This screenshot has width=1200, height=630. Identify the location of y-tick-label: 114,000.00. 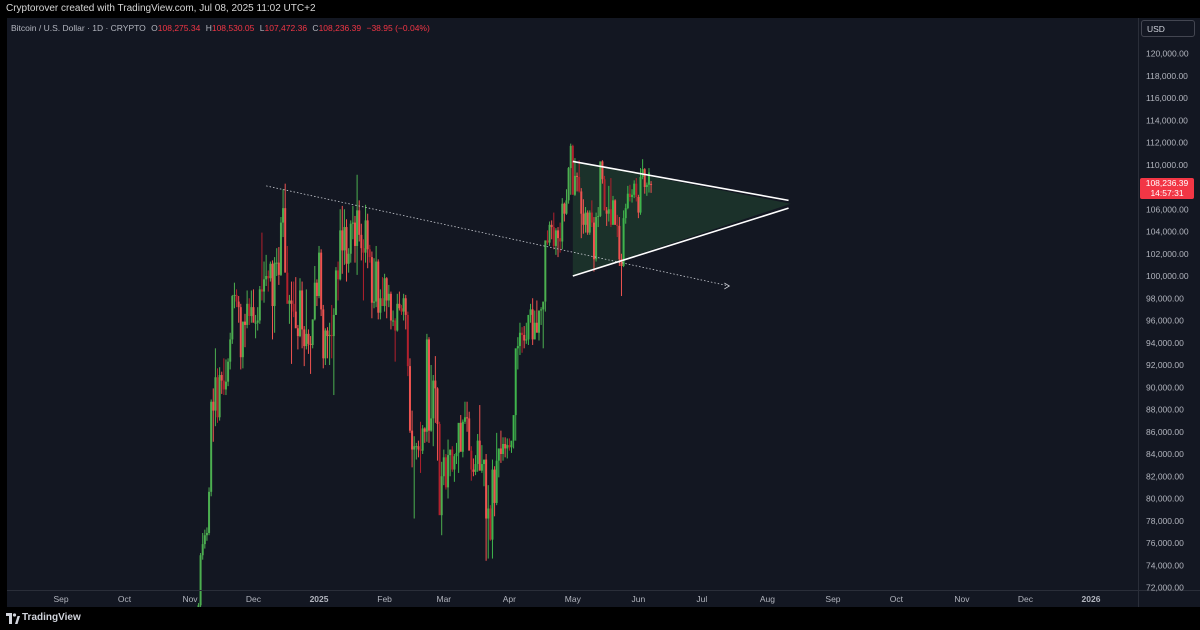
(1167, 120).